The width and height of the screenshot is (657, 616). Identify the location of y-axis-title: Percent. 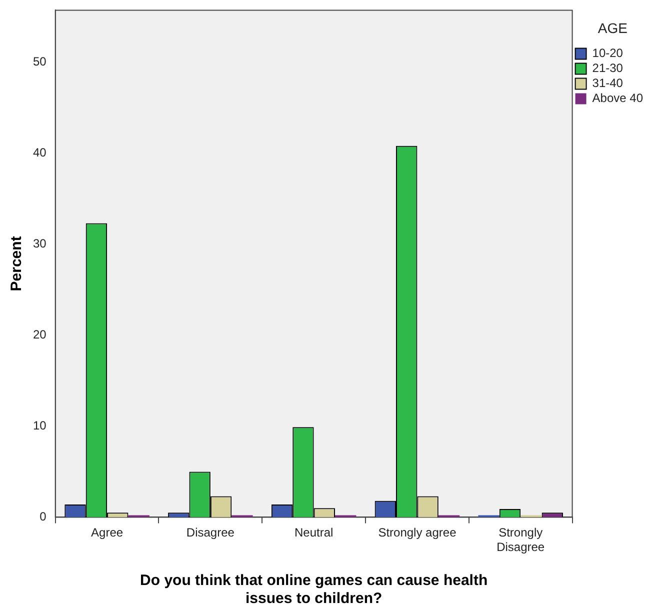
(17, 264).